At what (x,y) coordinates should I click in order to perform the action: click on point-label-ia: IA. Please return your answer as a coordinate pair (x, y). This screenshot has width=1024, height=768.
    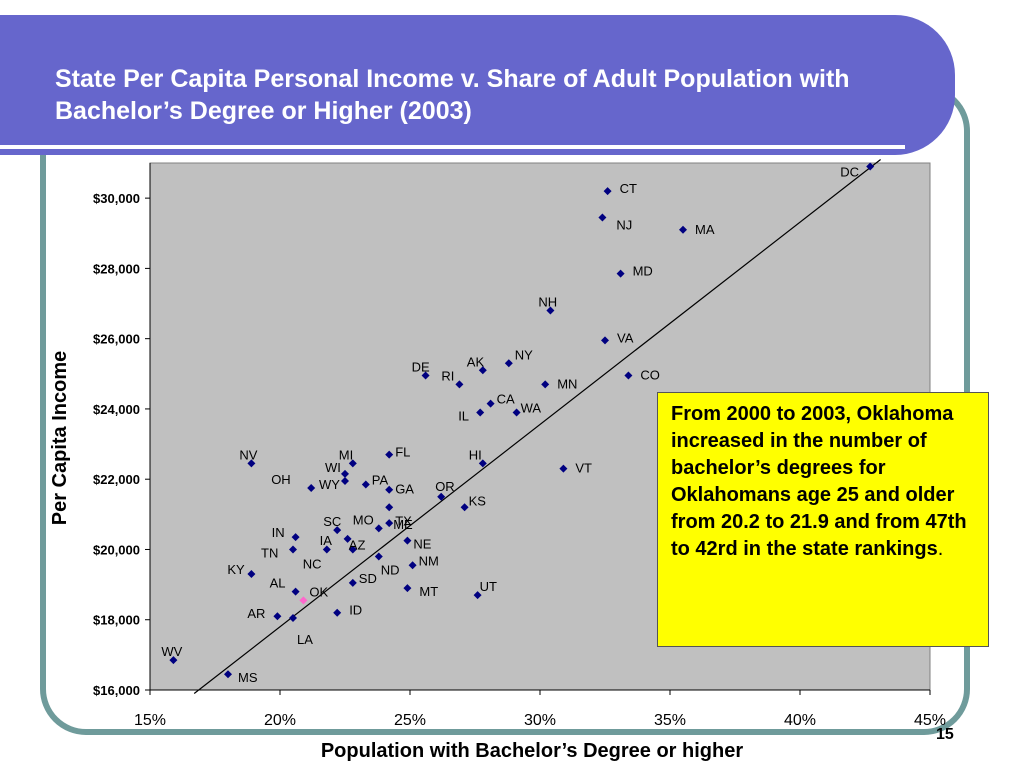
    Looking at the image, I should click on (326, 540).